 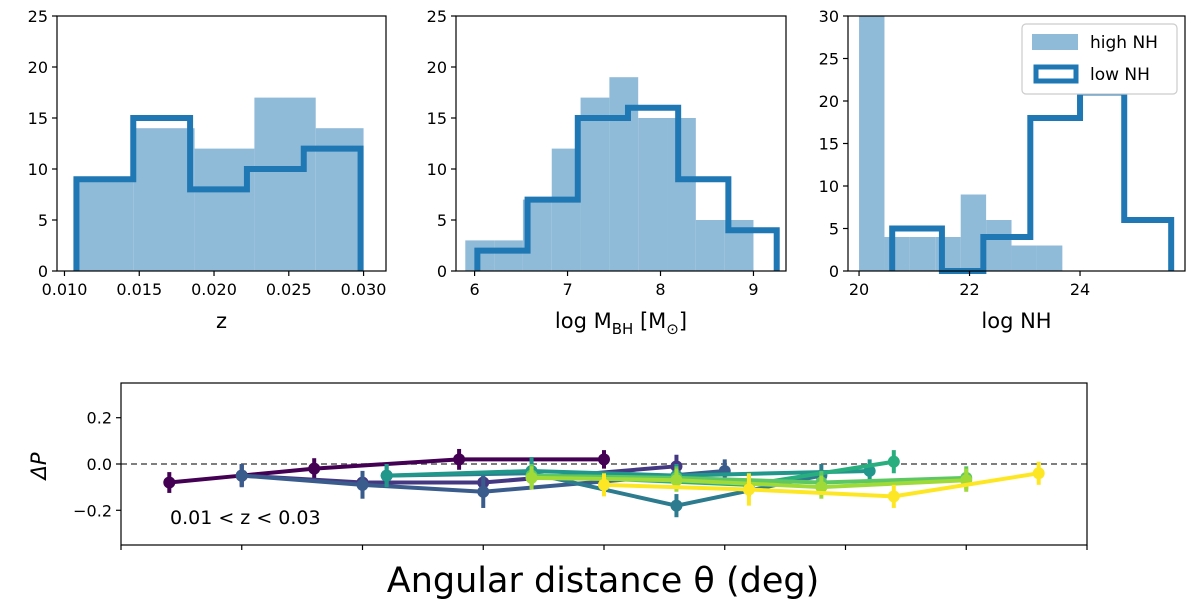 I want to click on angular-distance-axis-label: Angular distance θ (deg), so click(x=603, y=581).